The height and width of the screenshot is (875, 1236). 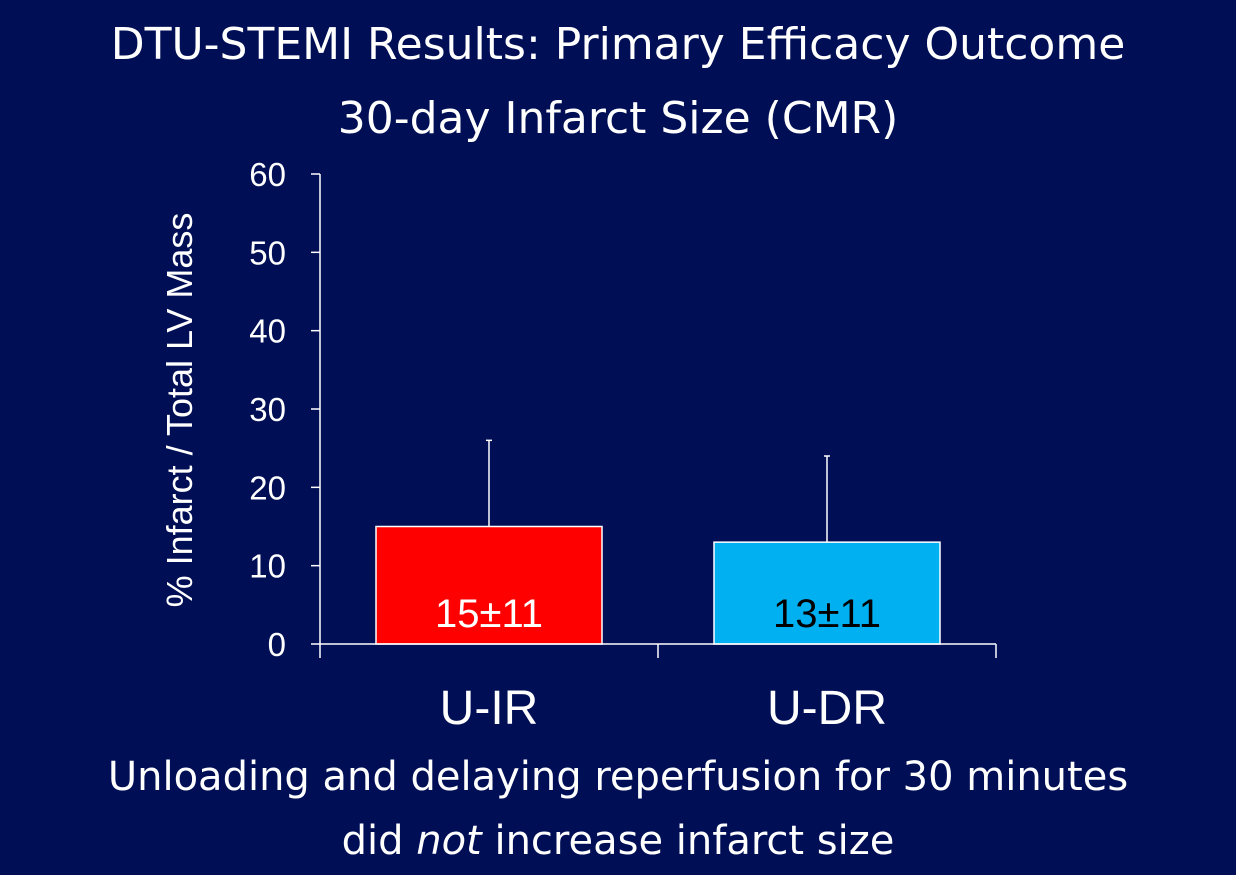 I want to click on slide-subtitle: 30-day Infarct Size (CMR), so click(x=618, y=118).